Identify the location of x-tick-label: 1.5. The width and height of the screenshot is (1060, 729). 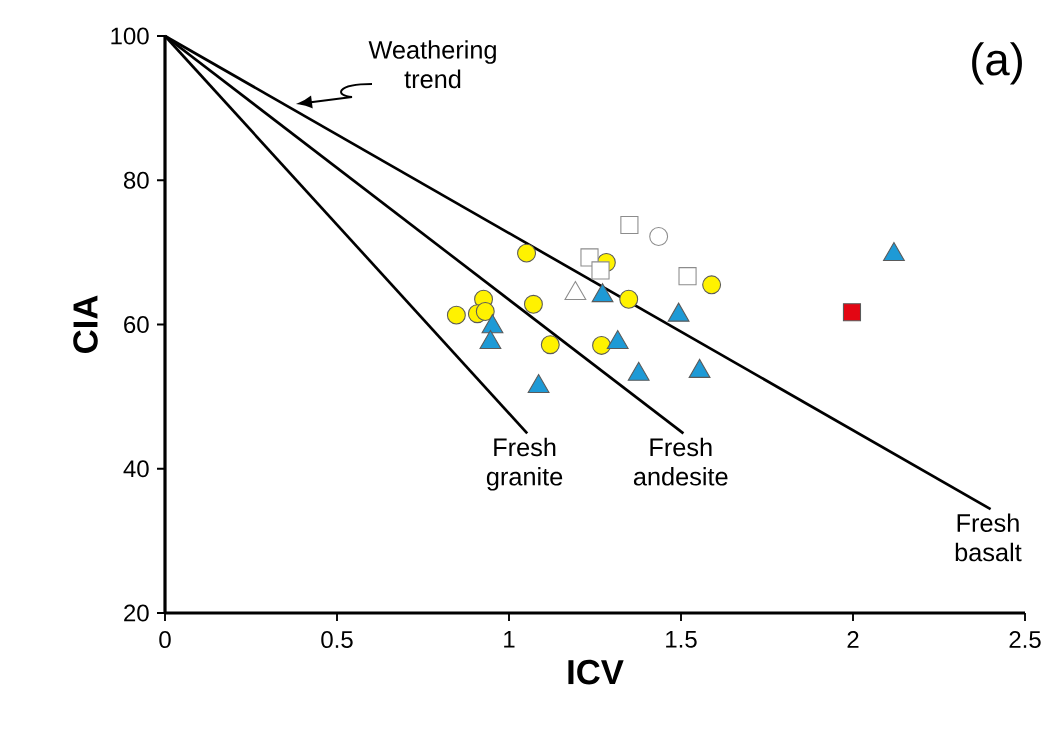
(681, 639).